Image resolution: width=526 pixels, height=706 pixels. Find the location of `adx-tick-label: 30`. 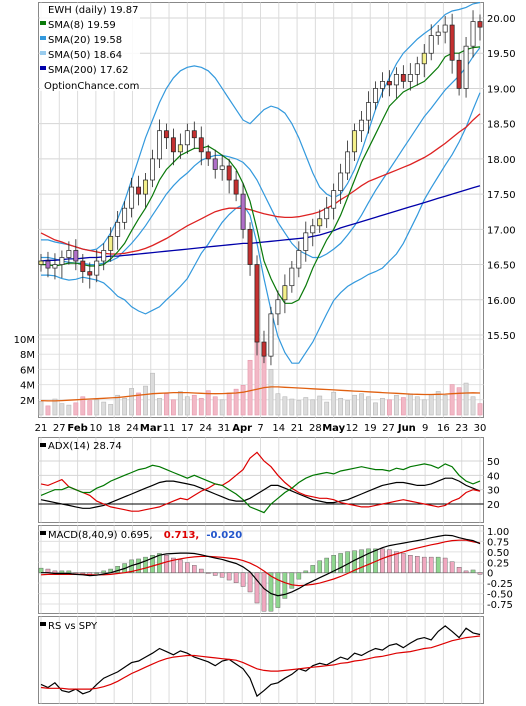

adx-tick-label: 30 is located at coordinates (493, 491).